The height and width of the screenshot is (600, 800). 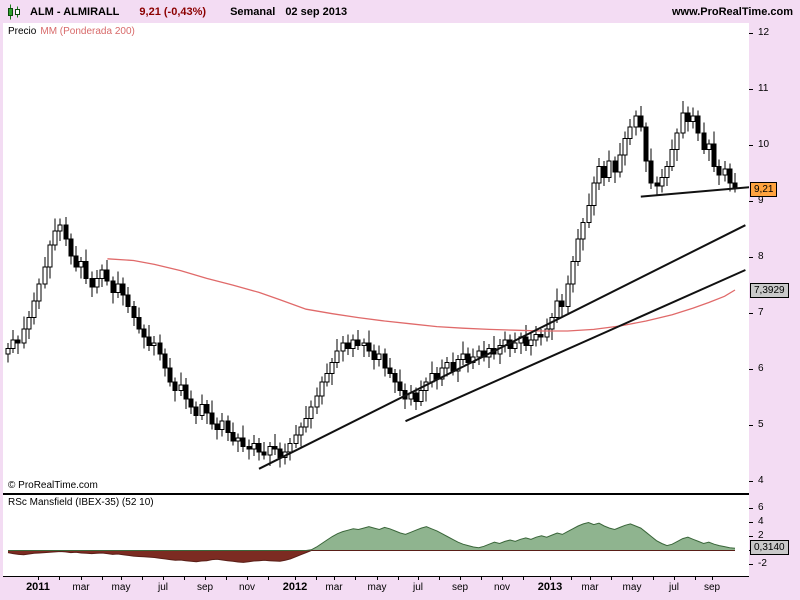 I want to click on symbol-title: ALM - ALMIRALL, so click(x=75, y=11).